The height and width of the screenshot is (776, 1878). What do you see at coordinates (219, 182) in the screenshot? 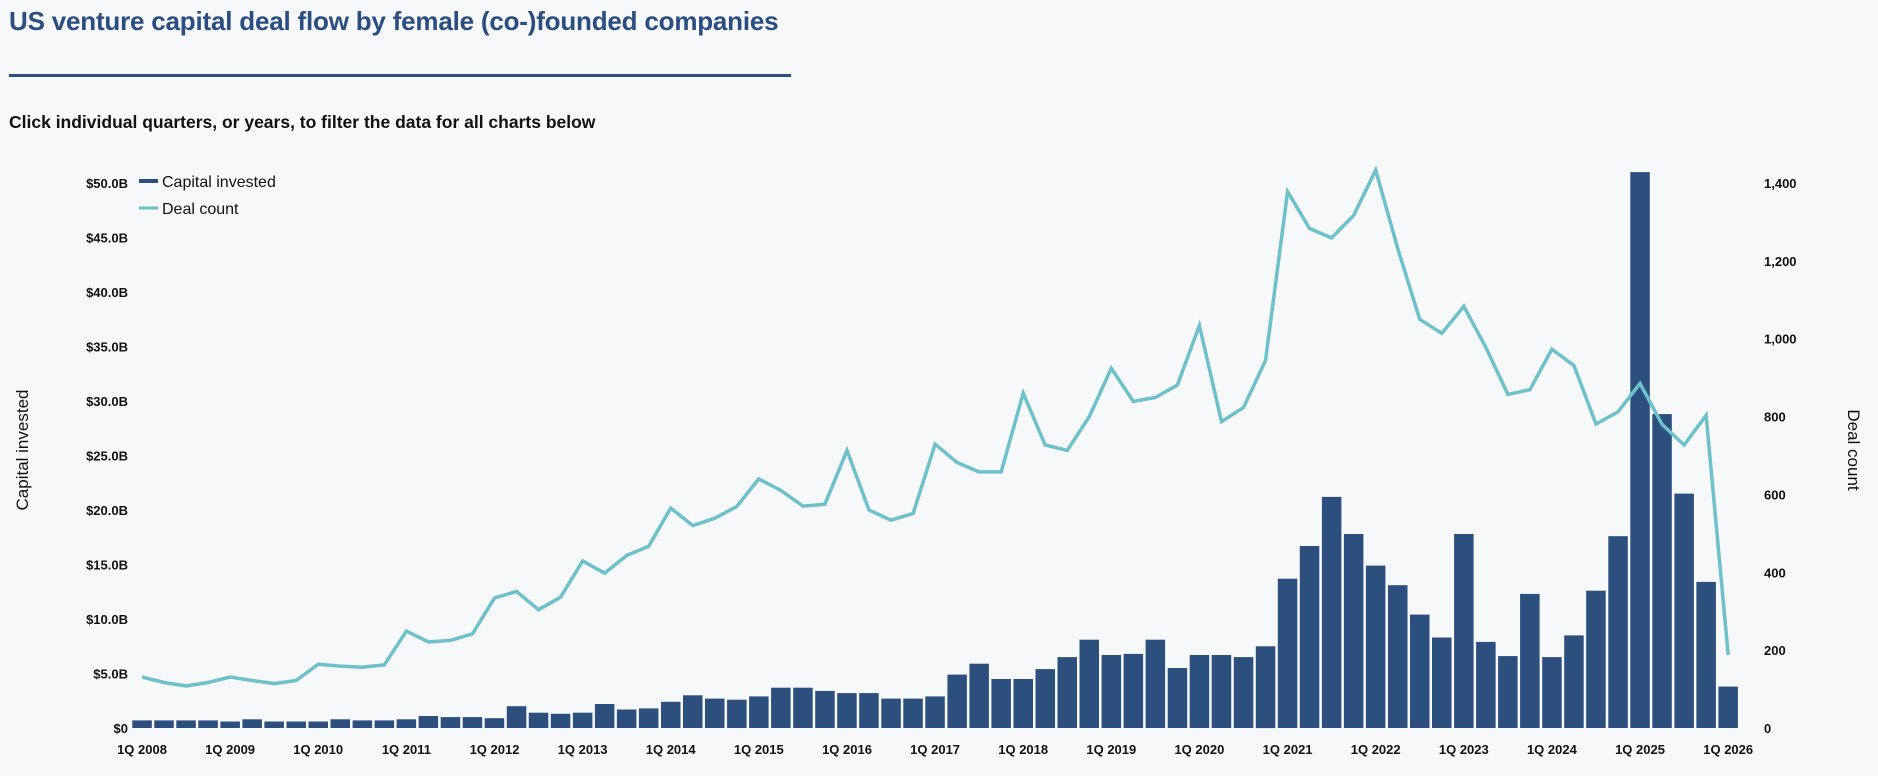
I see `legend-label-capital: Capital invested` at bounding box center [219, 182].